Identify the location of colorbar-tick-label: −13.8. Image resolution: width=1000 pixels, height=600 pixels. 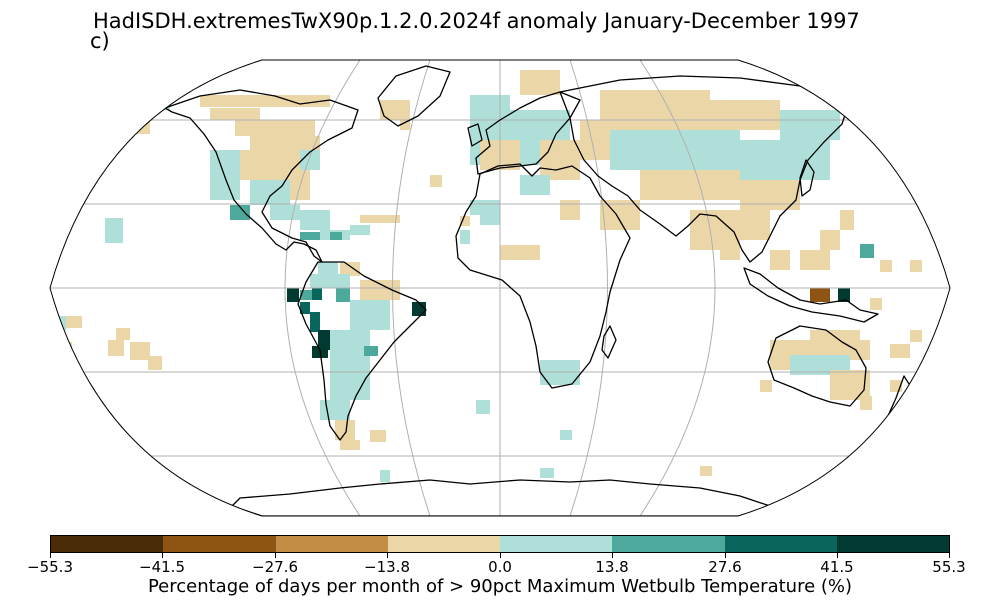
(387, 567).